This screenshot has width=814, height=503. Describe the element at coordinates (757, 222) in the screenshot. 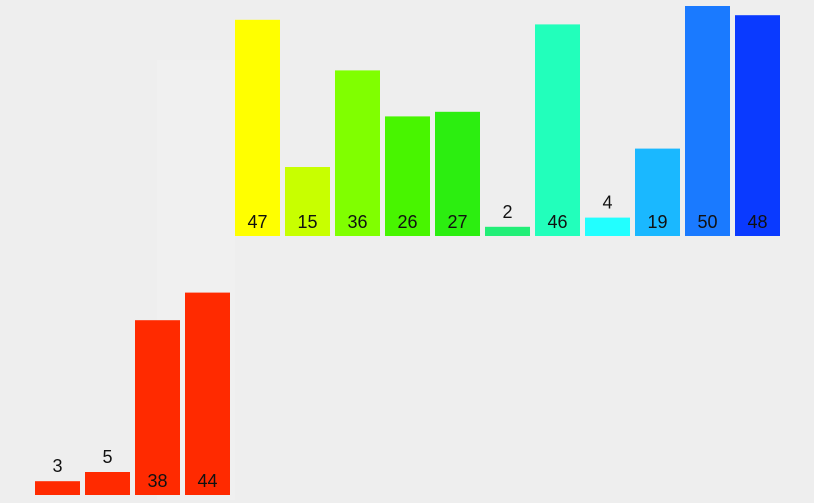

I see `bar-label: 48` at that location.